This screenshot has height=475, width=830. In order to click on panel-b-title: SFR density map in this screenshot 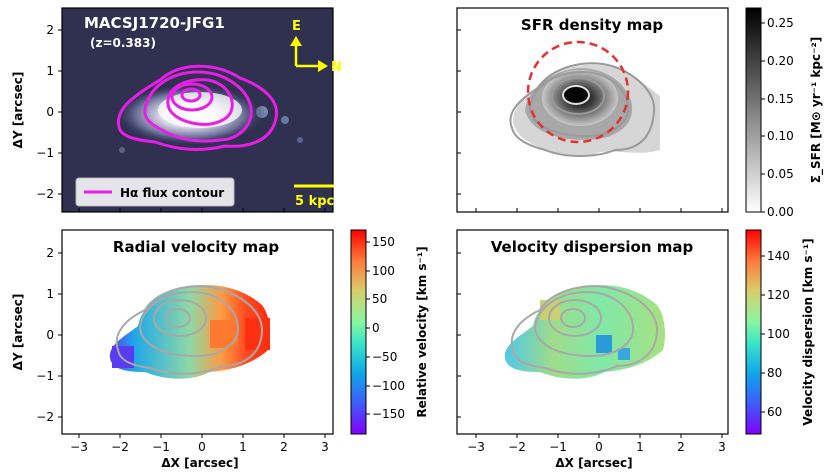, I will do `click(592, 25)`.